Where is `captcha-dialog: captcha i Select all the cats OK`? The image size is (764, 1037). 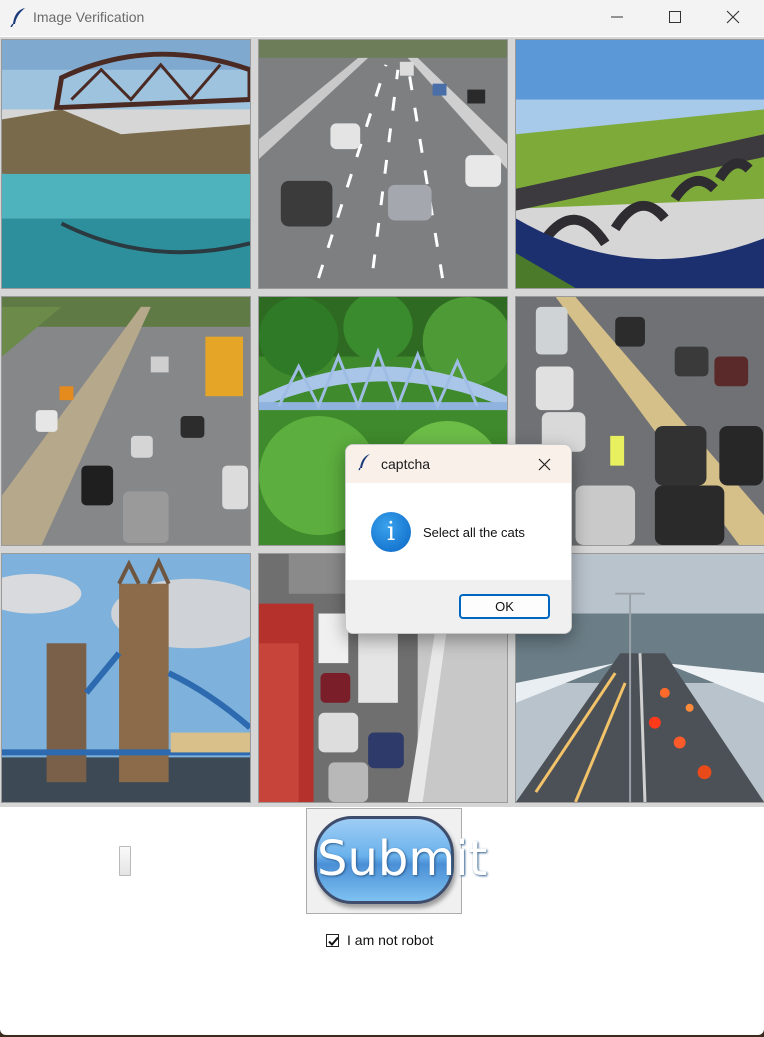
captcha-dialog: captcha i Select all the cats OK is located at coordinates (458, 539).